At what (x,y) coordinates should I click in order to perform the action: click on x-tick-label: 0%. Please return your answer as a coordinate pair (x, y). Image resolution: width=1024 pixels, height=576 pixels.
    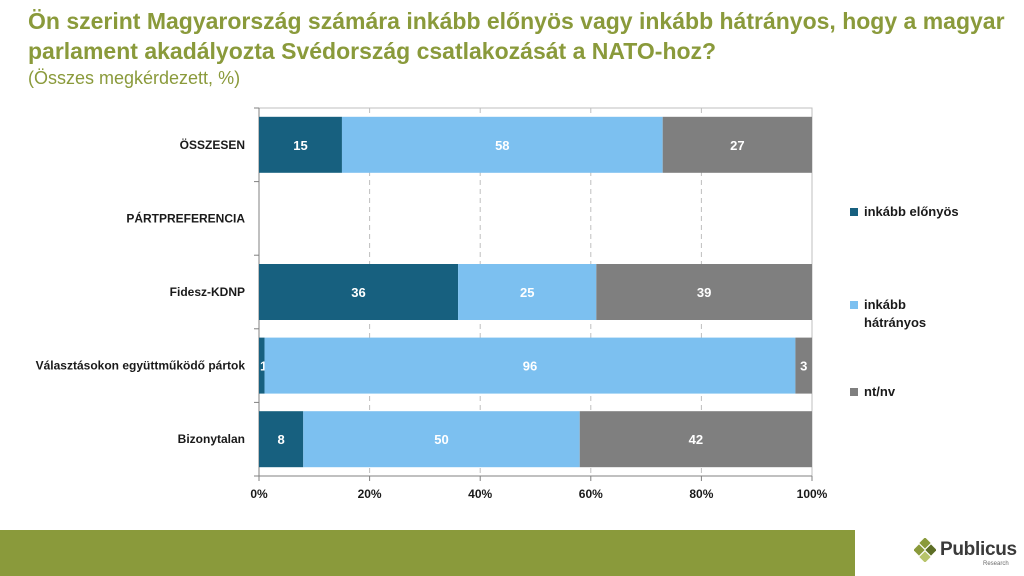
    Looking at the image, I should click on (259, 494).